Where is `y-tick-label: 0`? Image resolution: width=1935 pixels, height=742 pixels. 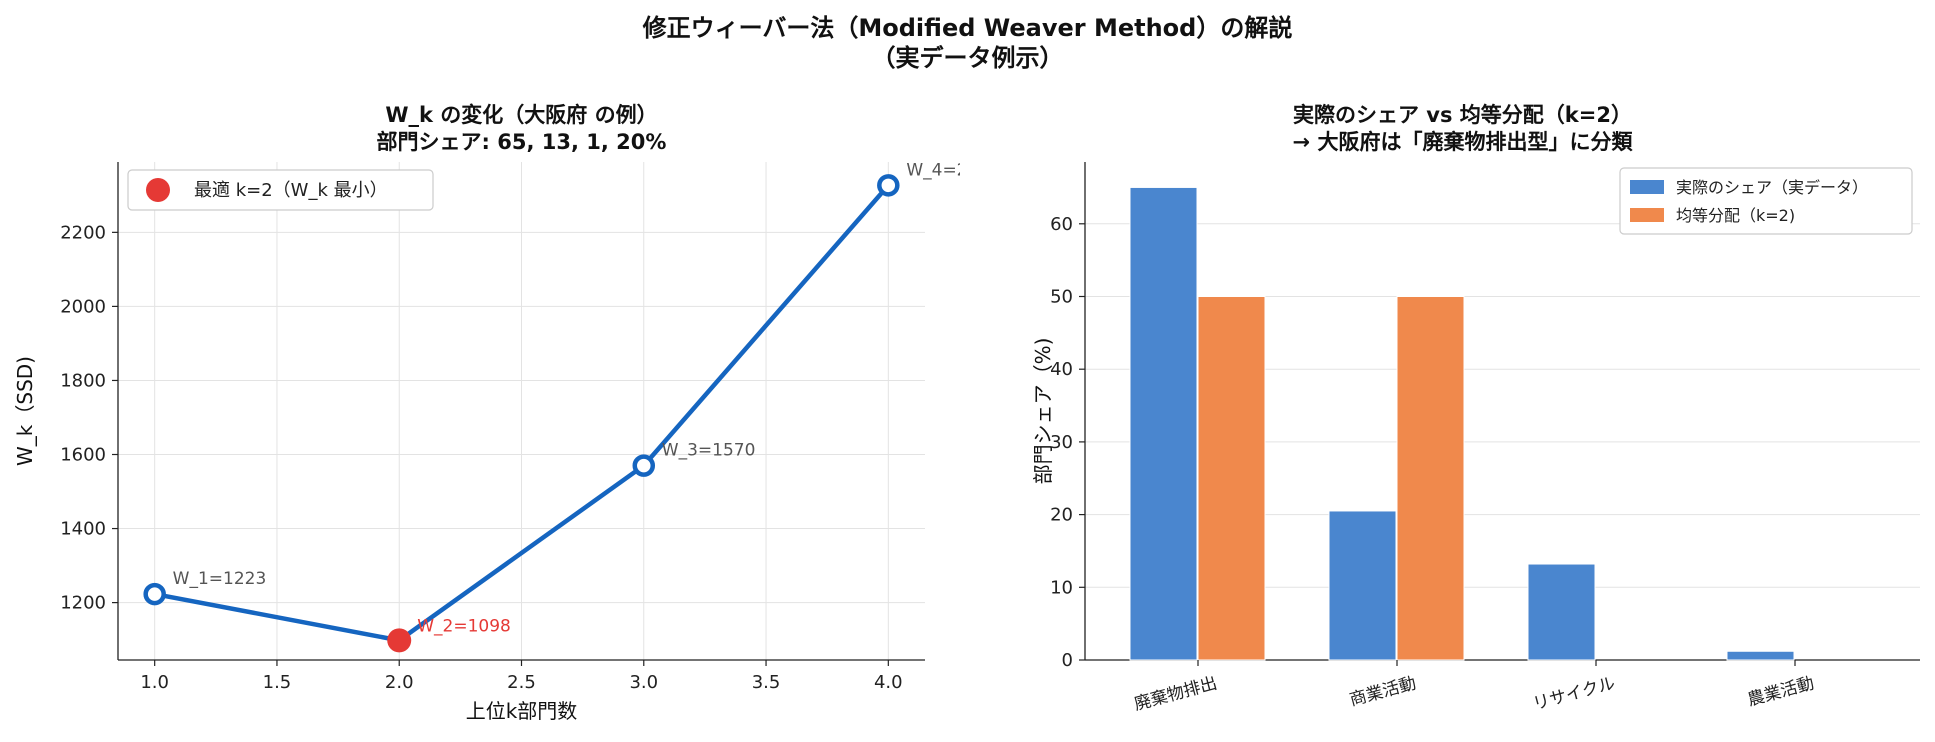
y-tick-label: 0 is located at coordinates (1067, 660).